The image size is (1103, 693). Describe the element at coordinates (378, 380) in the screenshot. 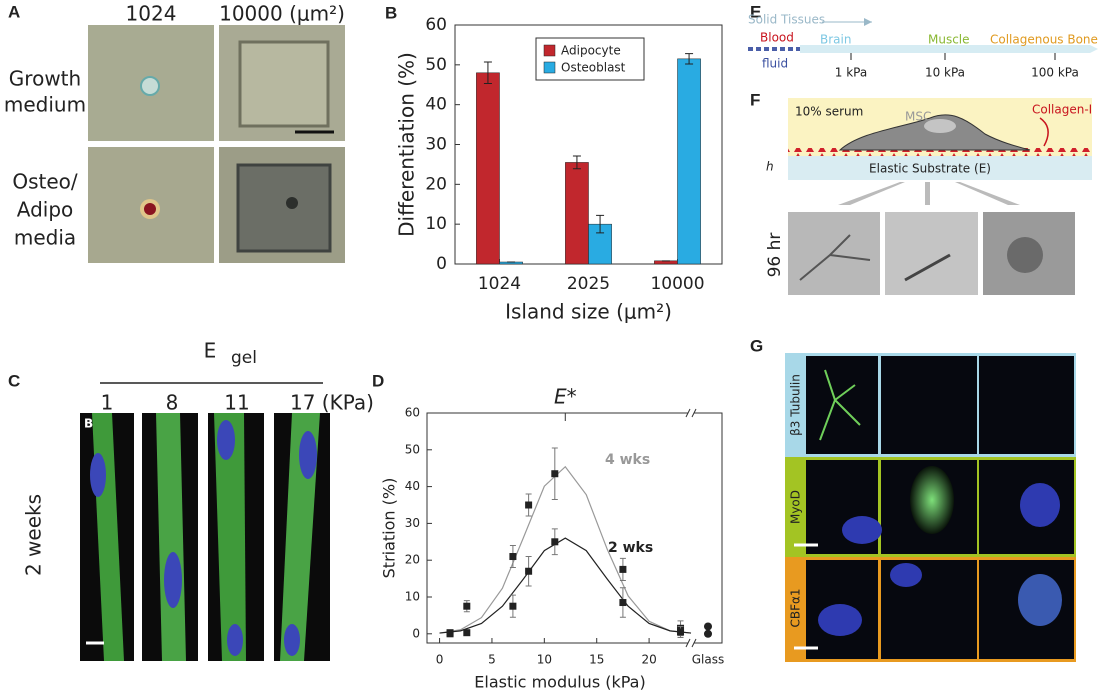

I see `panel-letter: D` at that location.